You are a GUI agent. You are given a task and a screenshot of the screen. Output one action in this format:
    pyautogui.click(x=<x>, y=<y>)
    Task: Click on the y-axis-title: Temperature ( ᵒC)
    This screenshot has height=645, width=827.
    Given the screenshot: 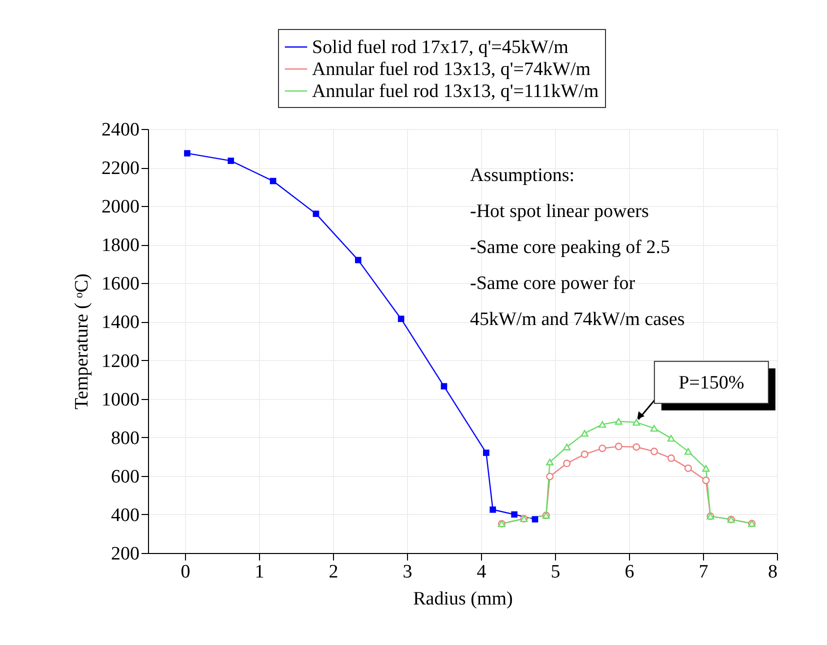 What is the action you would take?
    pyautogui.click(x=82, y=341)
    